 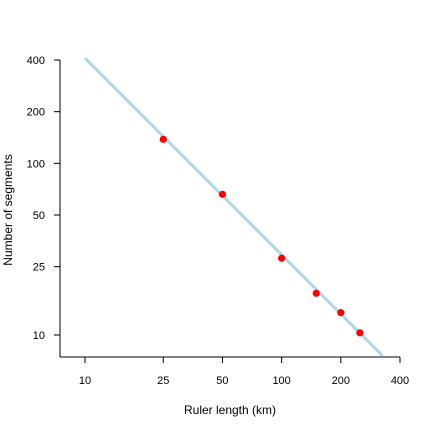 What do you see at coordinates (39, 216) in the screenshot?
I see `y-tick-label: 50` at bounding box center [39, 216].